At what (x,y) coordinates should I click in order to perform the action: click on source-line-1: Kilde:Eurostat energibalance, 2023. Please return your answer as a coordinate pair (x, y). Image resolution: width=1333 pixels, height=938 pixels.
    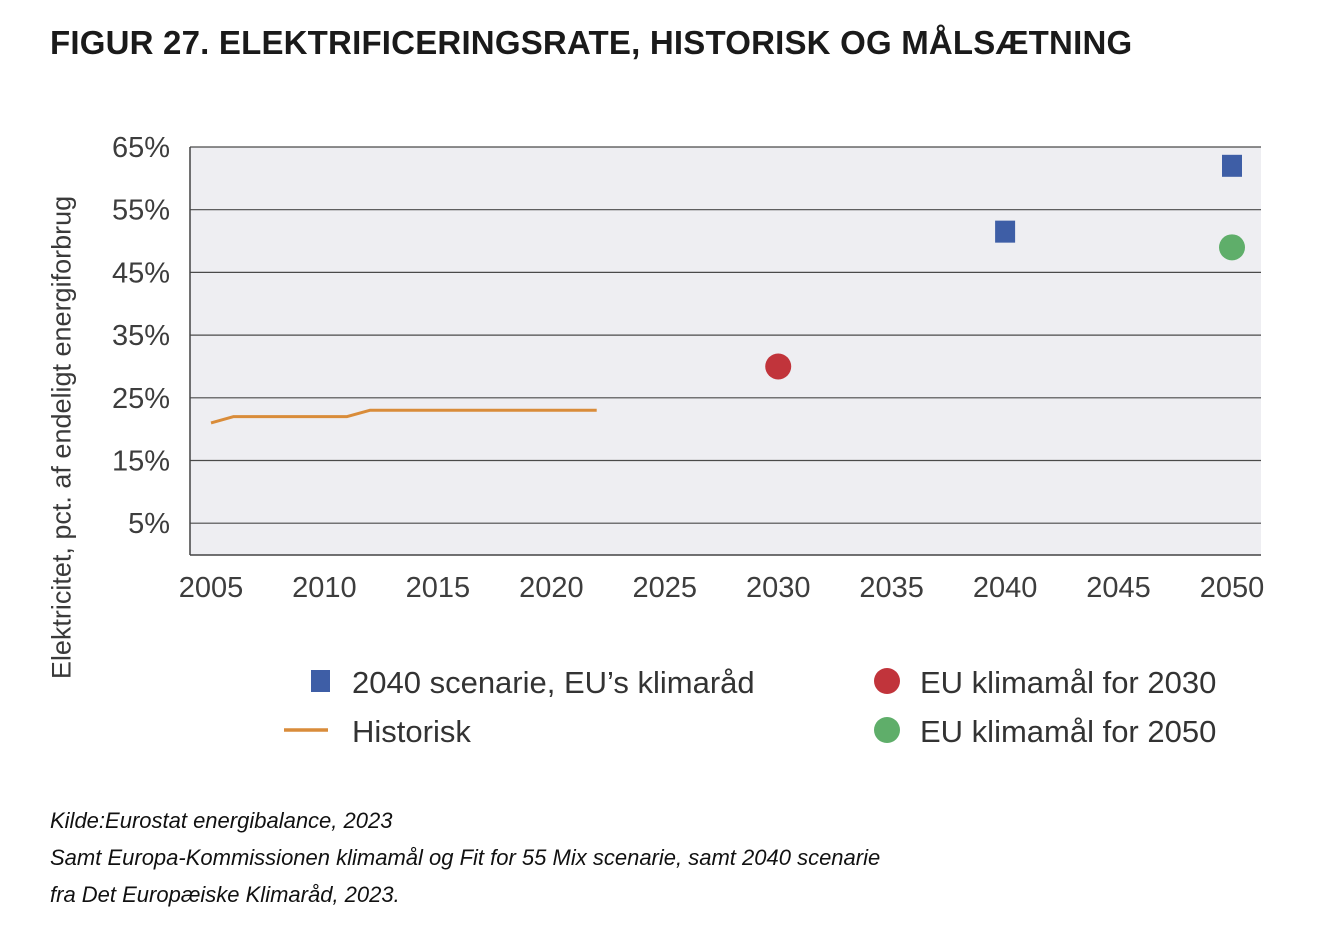
    Looking at the image, I should click on (221, 820).